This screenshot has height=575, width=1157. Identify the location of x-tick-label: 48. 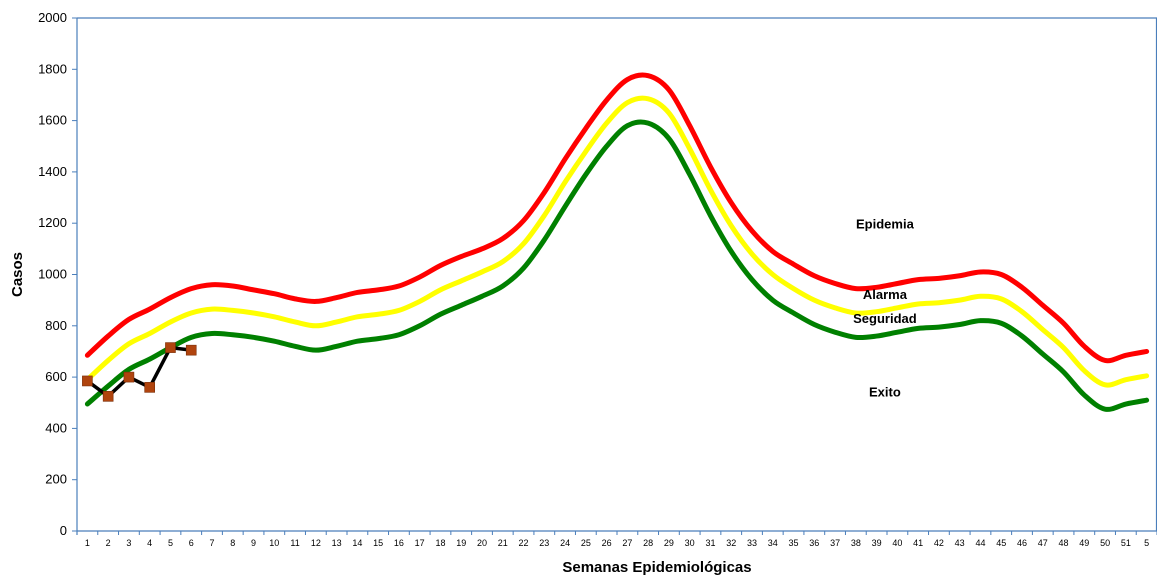
(1064, 543).